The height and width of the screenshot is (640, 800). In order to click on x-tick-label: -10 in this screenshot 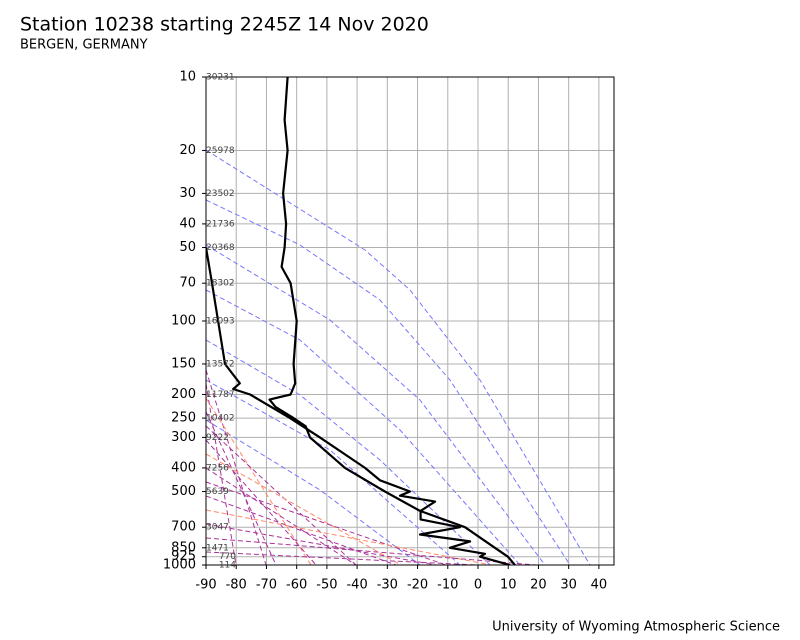, I will do `click(447, 585)`.